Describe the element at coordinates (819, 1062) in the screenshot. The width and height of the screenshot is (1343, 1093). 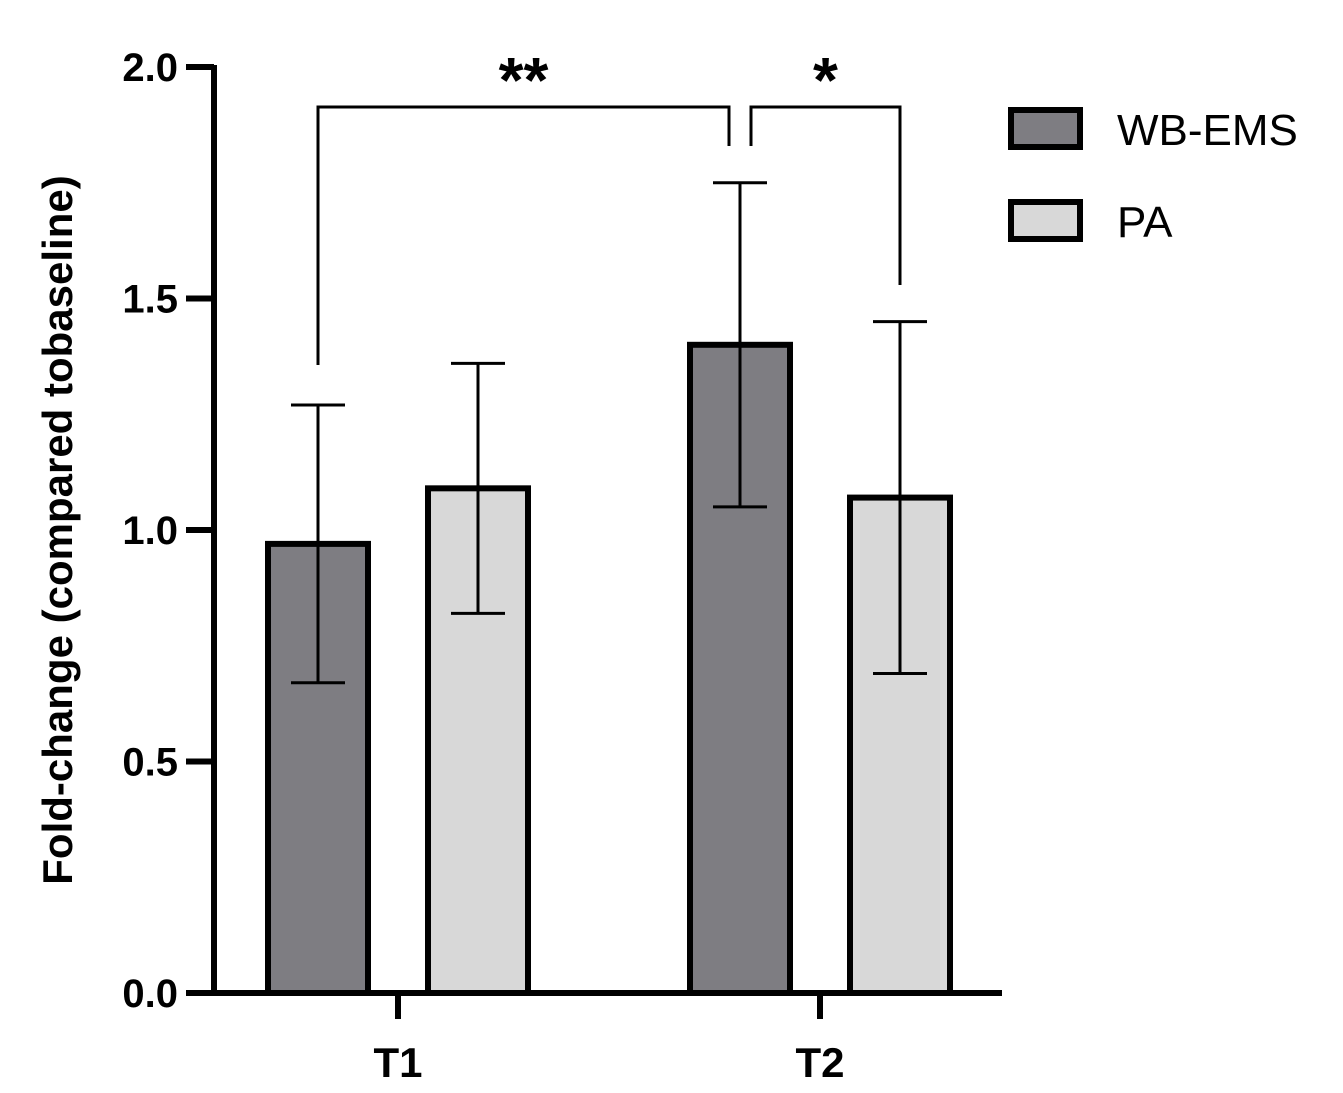
I see `x-tick-label: T2` at that location.